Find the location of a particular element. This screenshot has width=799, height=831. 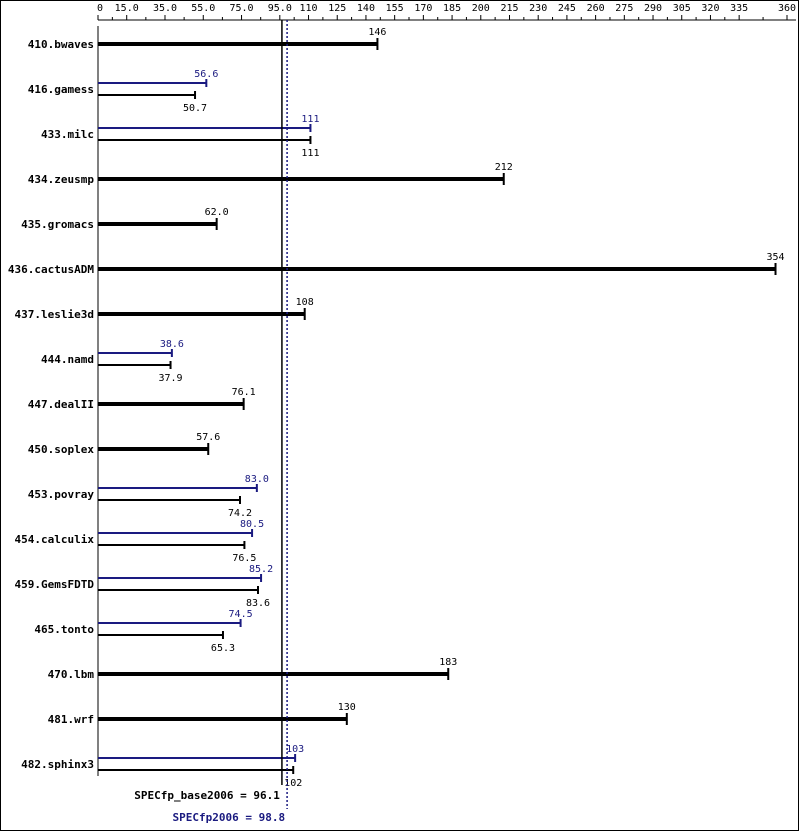

x-tick-label: 55.0 is located at coordinates (203, 8).